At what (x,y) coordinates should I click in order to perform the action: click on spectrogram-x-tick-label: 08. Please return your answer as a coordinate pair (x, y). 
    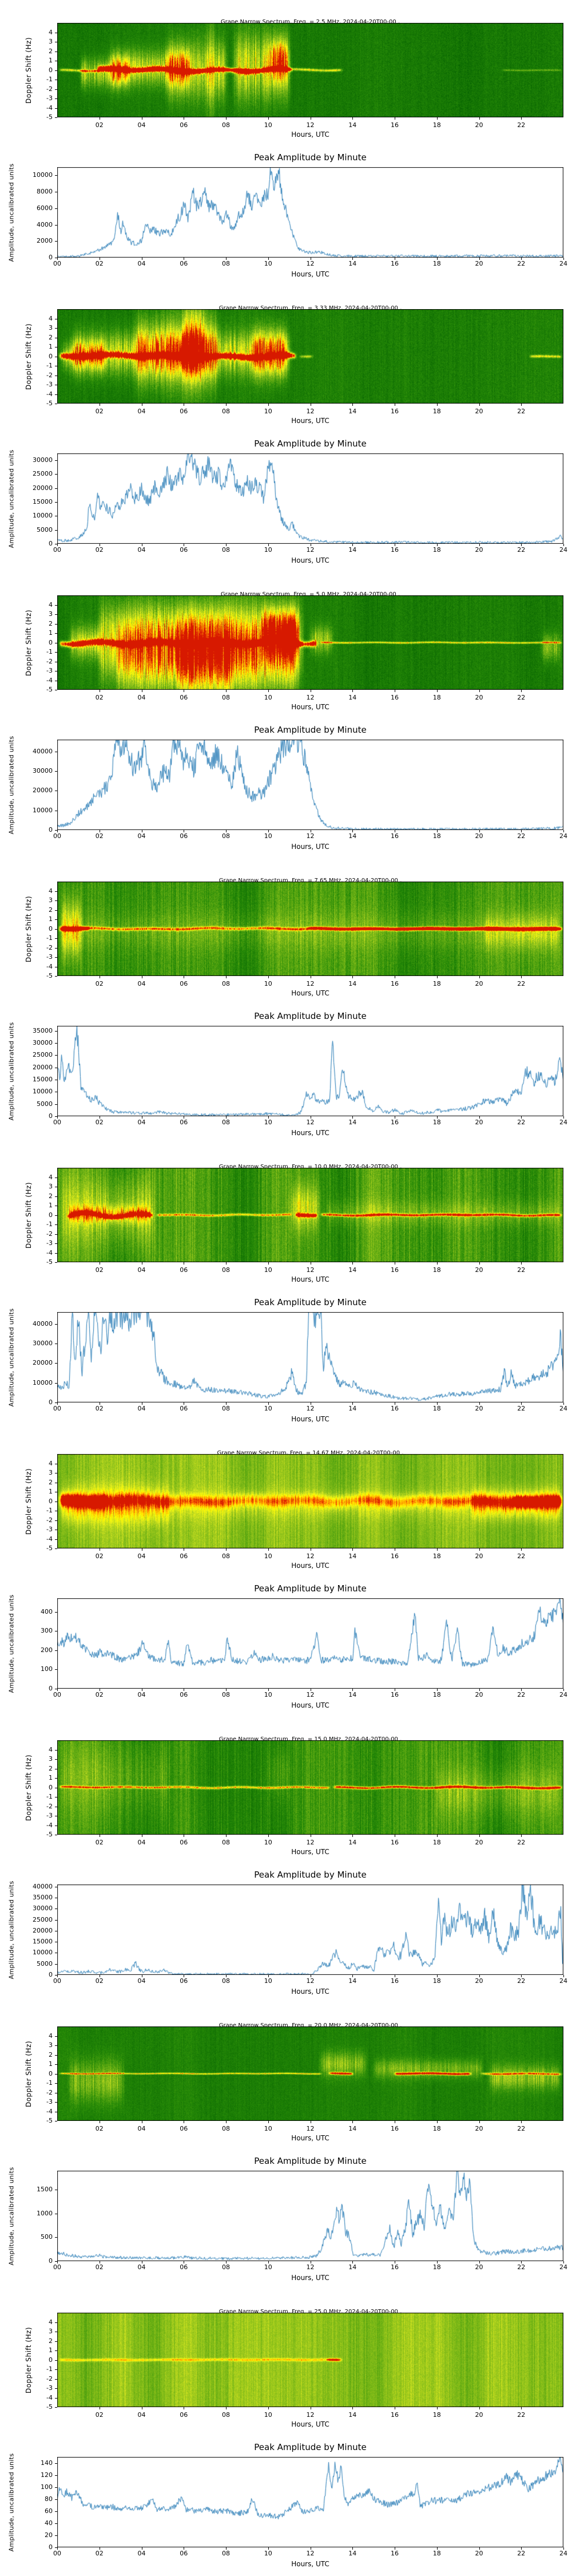
    Looking at the image, I should click on (226, 125).